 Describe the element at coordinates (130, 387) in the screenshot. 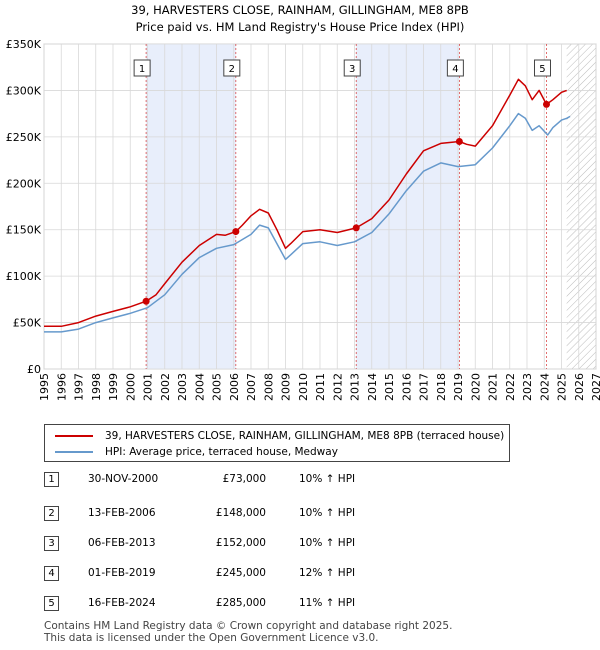

I see `x-tick-label: 2000` at that location.